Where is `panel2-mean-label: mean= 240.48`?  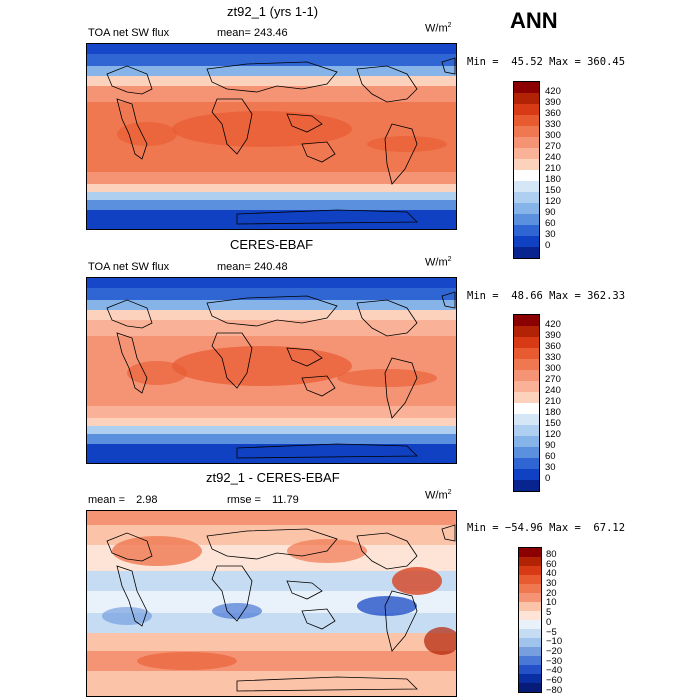 panel2-mean-label: mean= 240.48 is located at coordinates (252, 267).